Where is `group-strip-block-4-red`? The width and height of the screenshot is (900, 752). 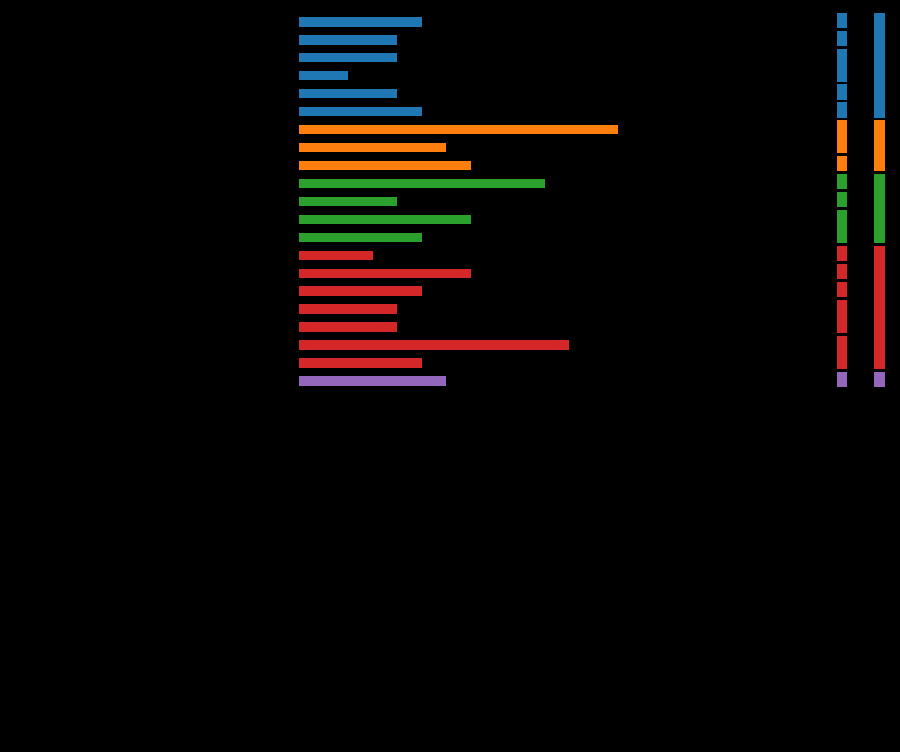
group-strip-block-4-red is located at coordinates (879, 307).